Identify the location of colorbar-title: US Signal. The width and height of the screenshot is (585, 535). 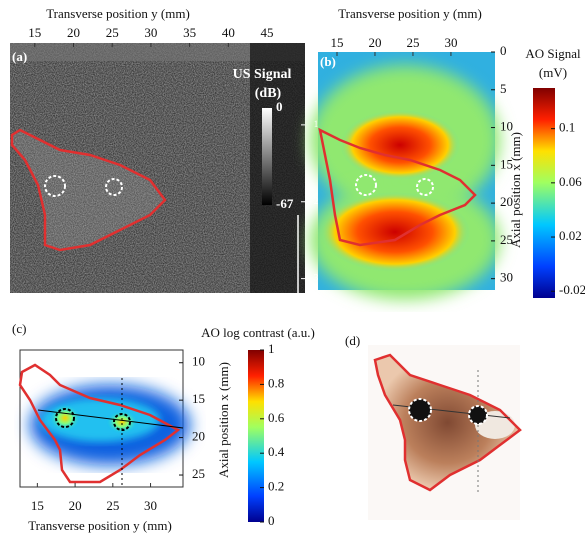
(262, 74).